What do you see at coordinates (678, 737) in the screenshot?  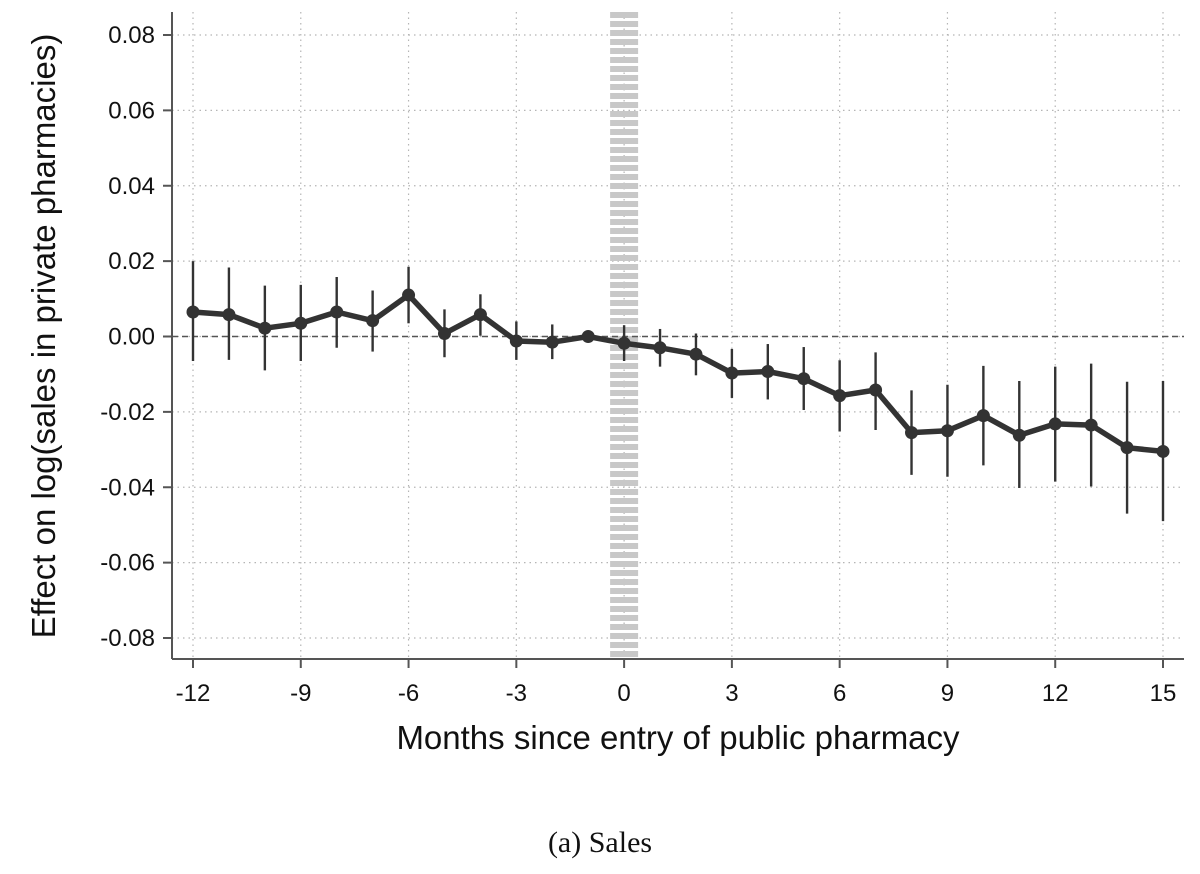 I see `x-axis-title: Months since entry of public pharmacy` at bounding box center [678, 737].